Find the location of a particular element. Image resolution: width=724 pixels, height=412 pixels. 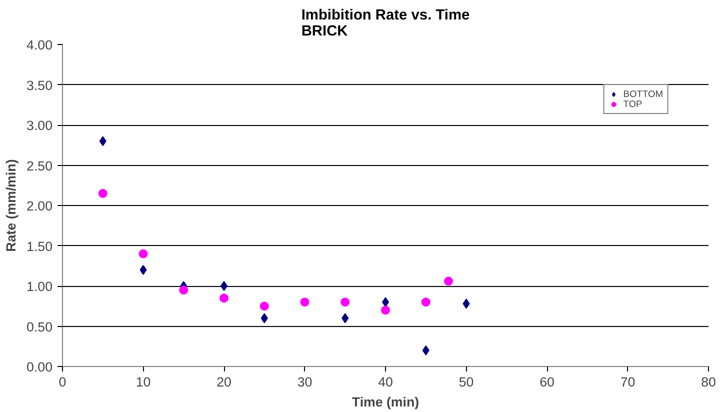

legend-label: TOP is located at coordinates (633, 104).